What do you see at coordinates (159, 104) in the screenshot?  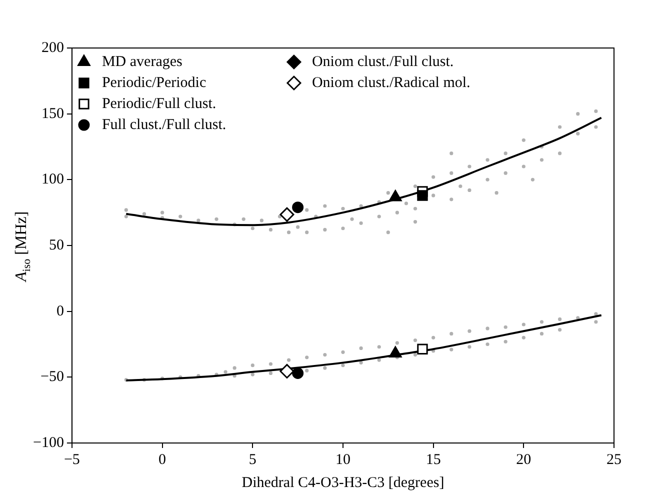 I see `legend-label: Periodic/Full clust.` at bounding box center [159, 104].